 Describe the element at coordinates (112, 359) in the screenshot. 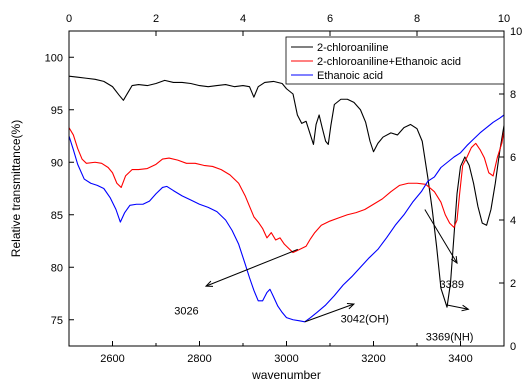

I see `x-tick-label: 2600` at that location.